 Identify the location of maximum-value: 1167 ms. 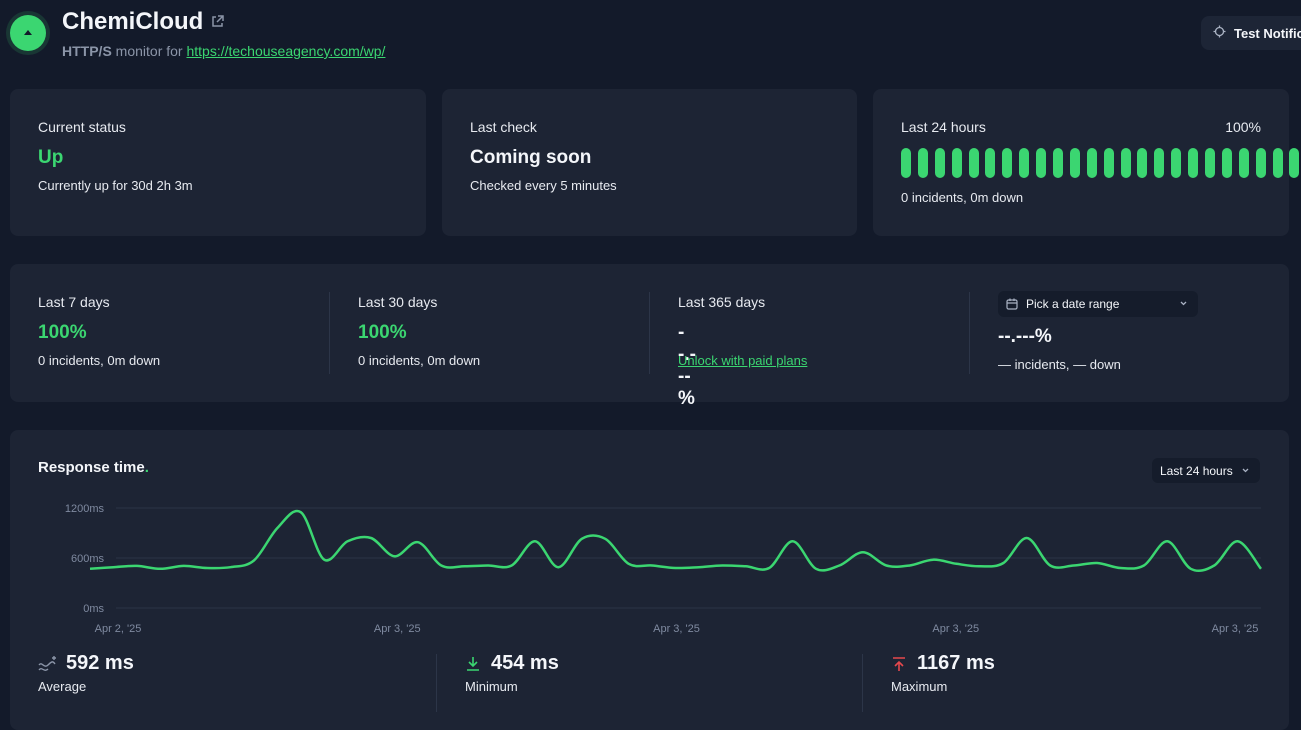
(956, 663).